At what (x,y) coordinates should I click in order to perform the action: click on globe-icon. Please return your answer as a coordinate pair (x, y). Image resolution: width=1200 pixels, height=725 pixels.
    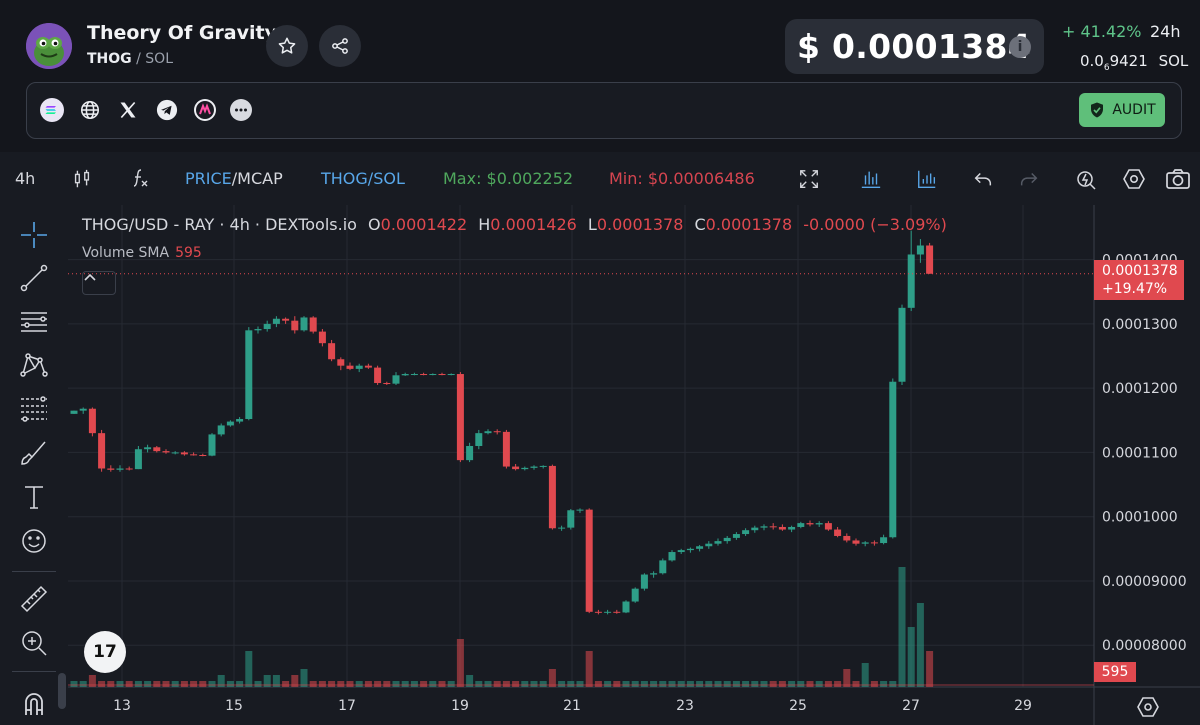
    Looking at the image, I should click on (90, 110).